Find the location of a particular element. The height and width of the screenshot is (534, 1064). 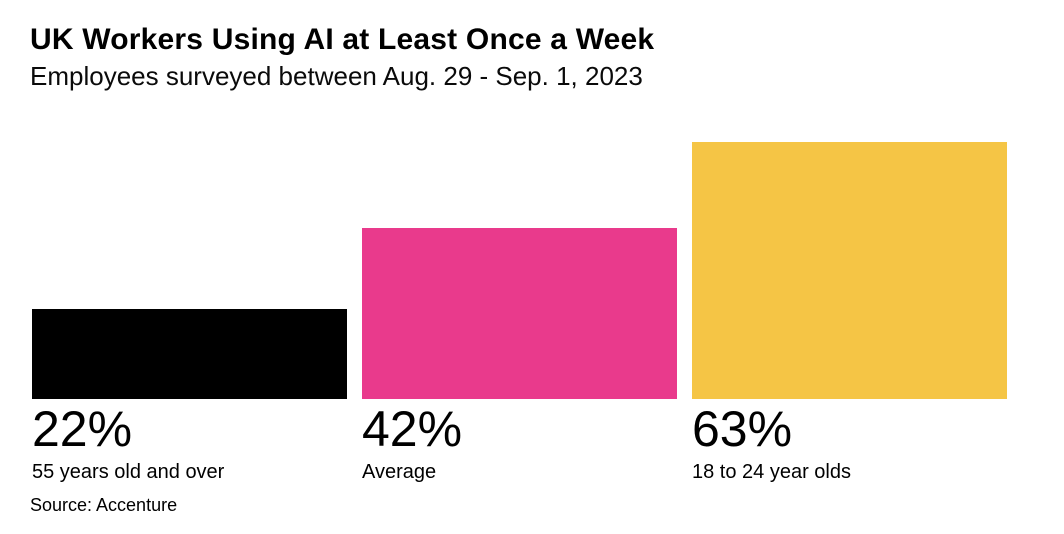

chart-title: UK Workers Using AI at Least Once a Week is located at coordinates (342, 39).